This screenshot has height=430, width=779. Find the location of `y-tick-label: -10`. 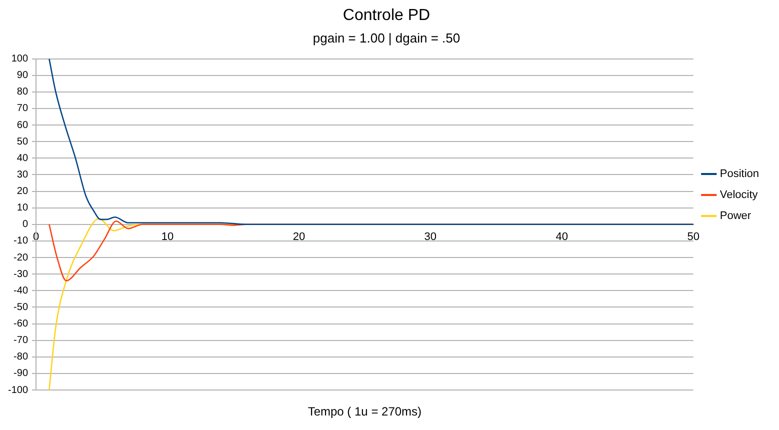

y-tick-label: -10 is located at coordinates (21, 241).